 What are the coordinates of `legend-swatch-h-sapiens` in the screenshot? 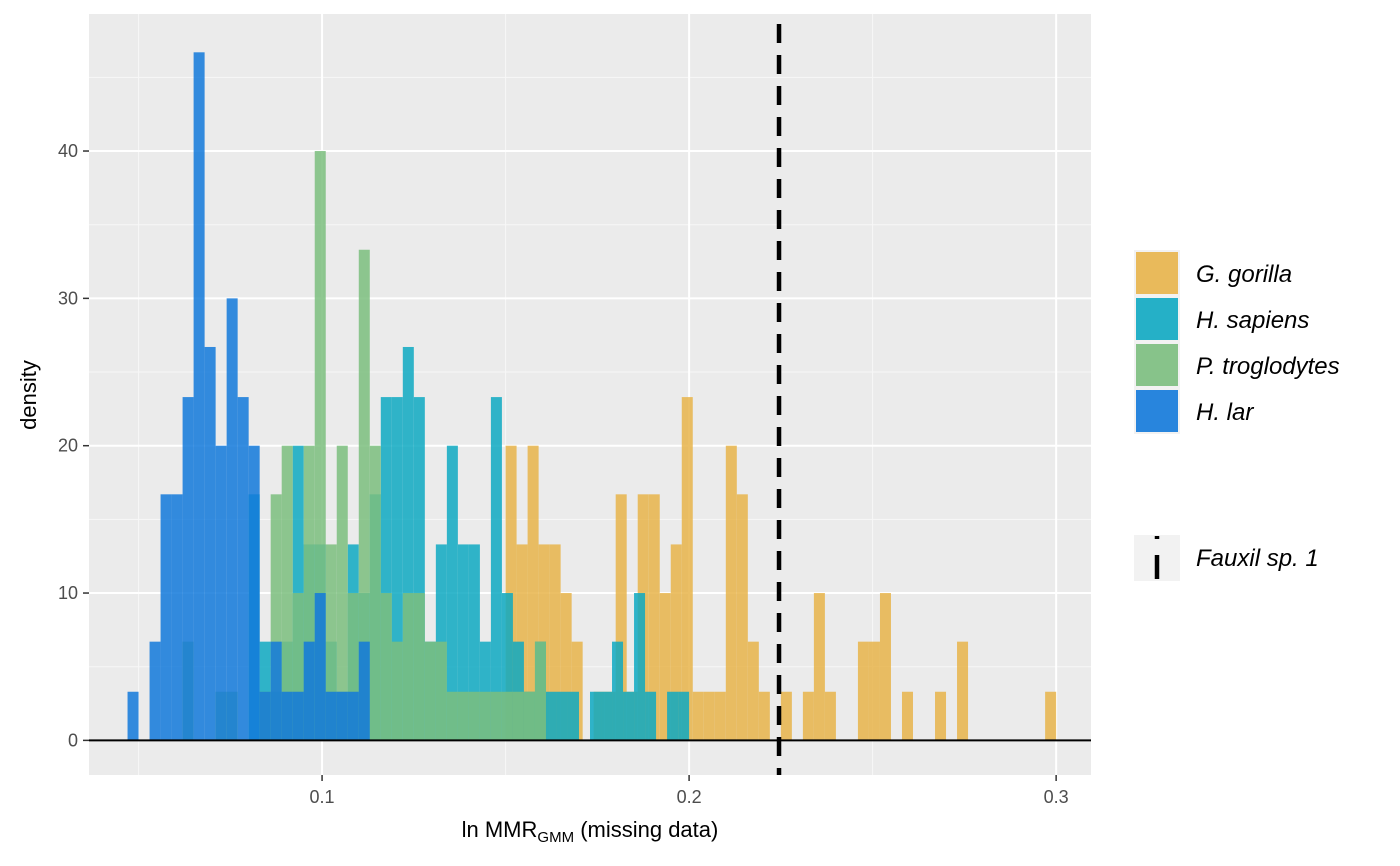 It's located at (1157, 319).